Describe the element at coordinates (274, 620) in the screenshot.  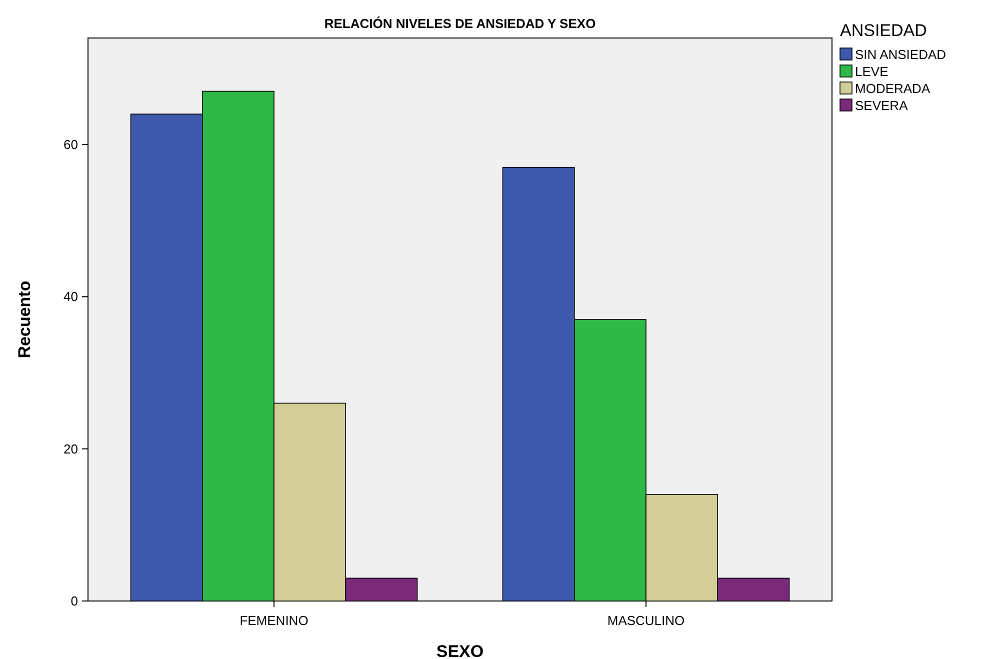
I see `x-tick-label: FEMENINO` at that location.